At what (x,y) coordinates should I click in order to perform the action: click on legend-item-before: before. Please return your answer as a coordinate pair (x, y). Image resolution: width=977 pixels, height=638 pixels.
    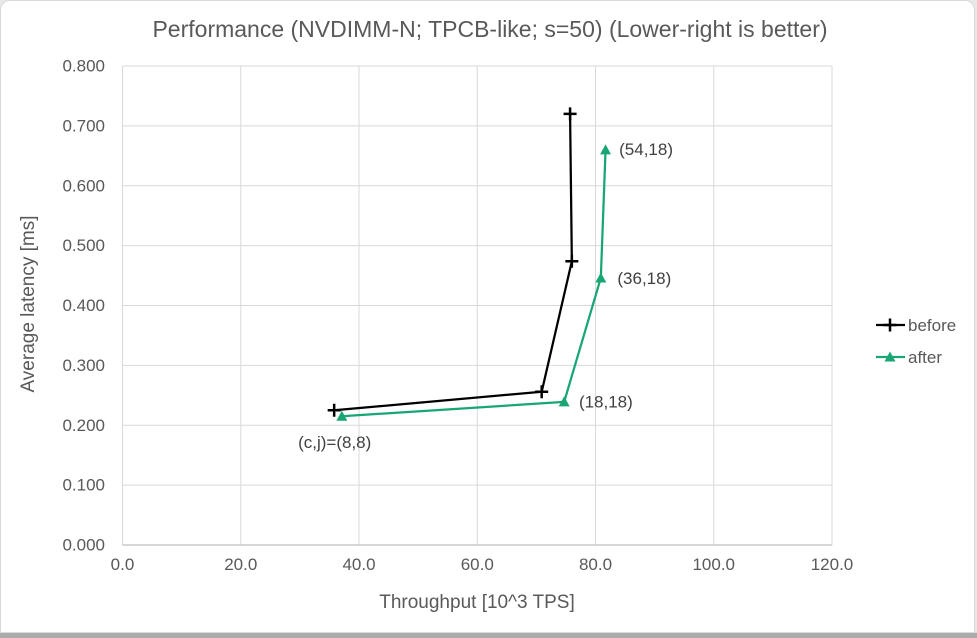
    Looking at the image, I should click on (916, 325).